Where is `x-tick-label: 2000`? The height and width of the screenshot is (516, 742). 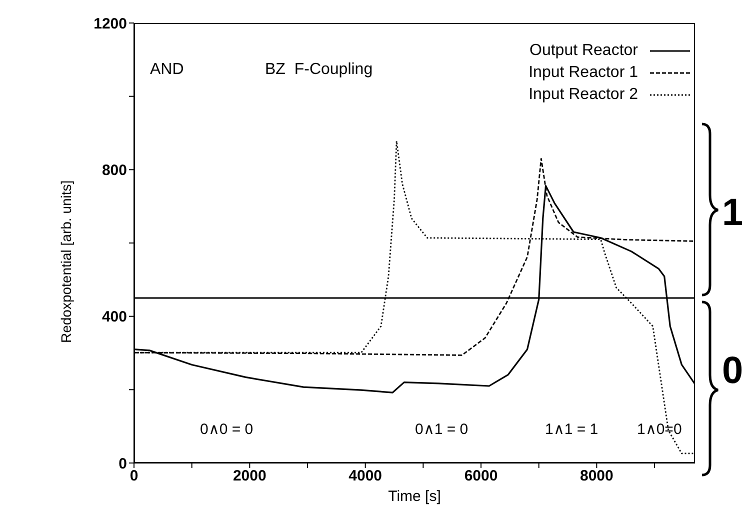 x-tick-label: 2000 is located at coordinates (249, 476).